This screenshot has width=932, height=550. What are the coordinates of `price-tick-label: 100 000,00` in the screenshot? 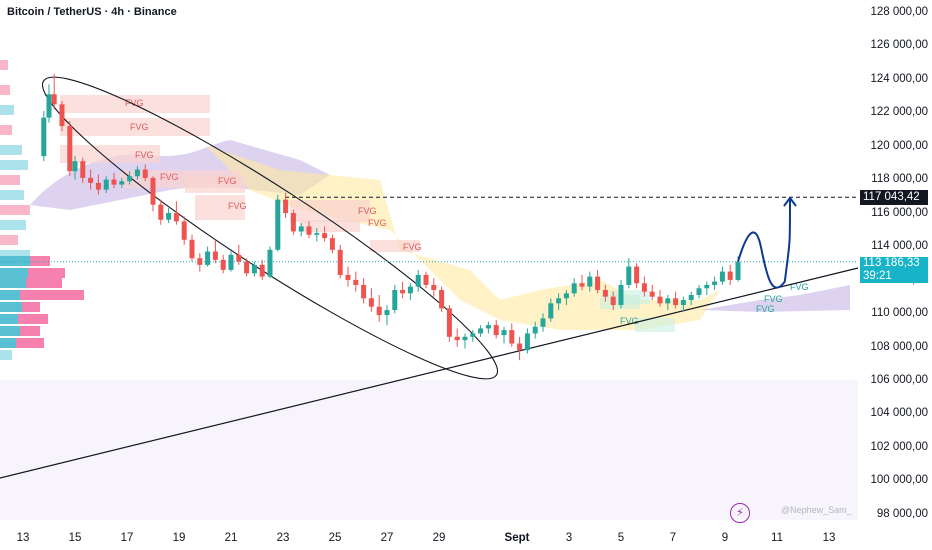 It's located at (899, 480).